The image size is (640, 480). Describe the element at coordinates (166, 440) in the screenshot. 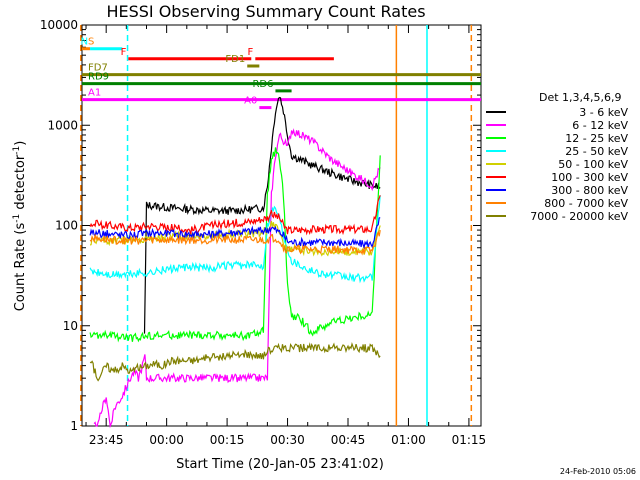

I see `x-tick-label: 00:00` at that location.